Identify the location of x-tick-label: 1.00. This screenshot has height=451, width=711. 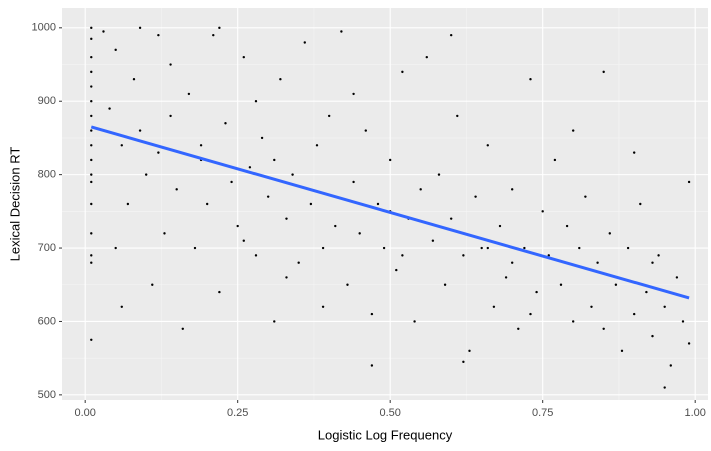
(694, 413).